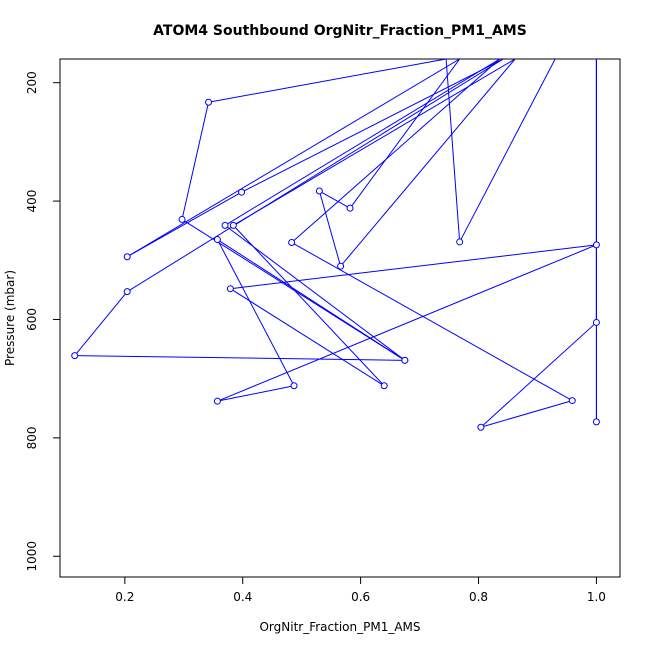  Describe the element at coordinates (242, 597) in the screenshot. I see `x-tick-label: 0.4` at that location.